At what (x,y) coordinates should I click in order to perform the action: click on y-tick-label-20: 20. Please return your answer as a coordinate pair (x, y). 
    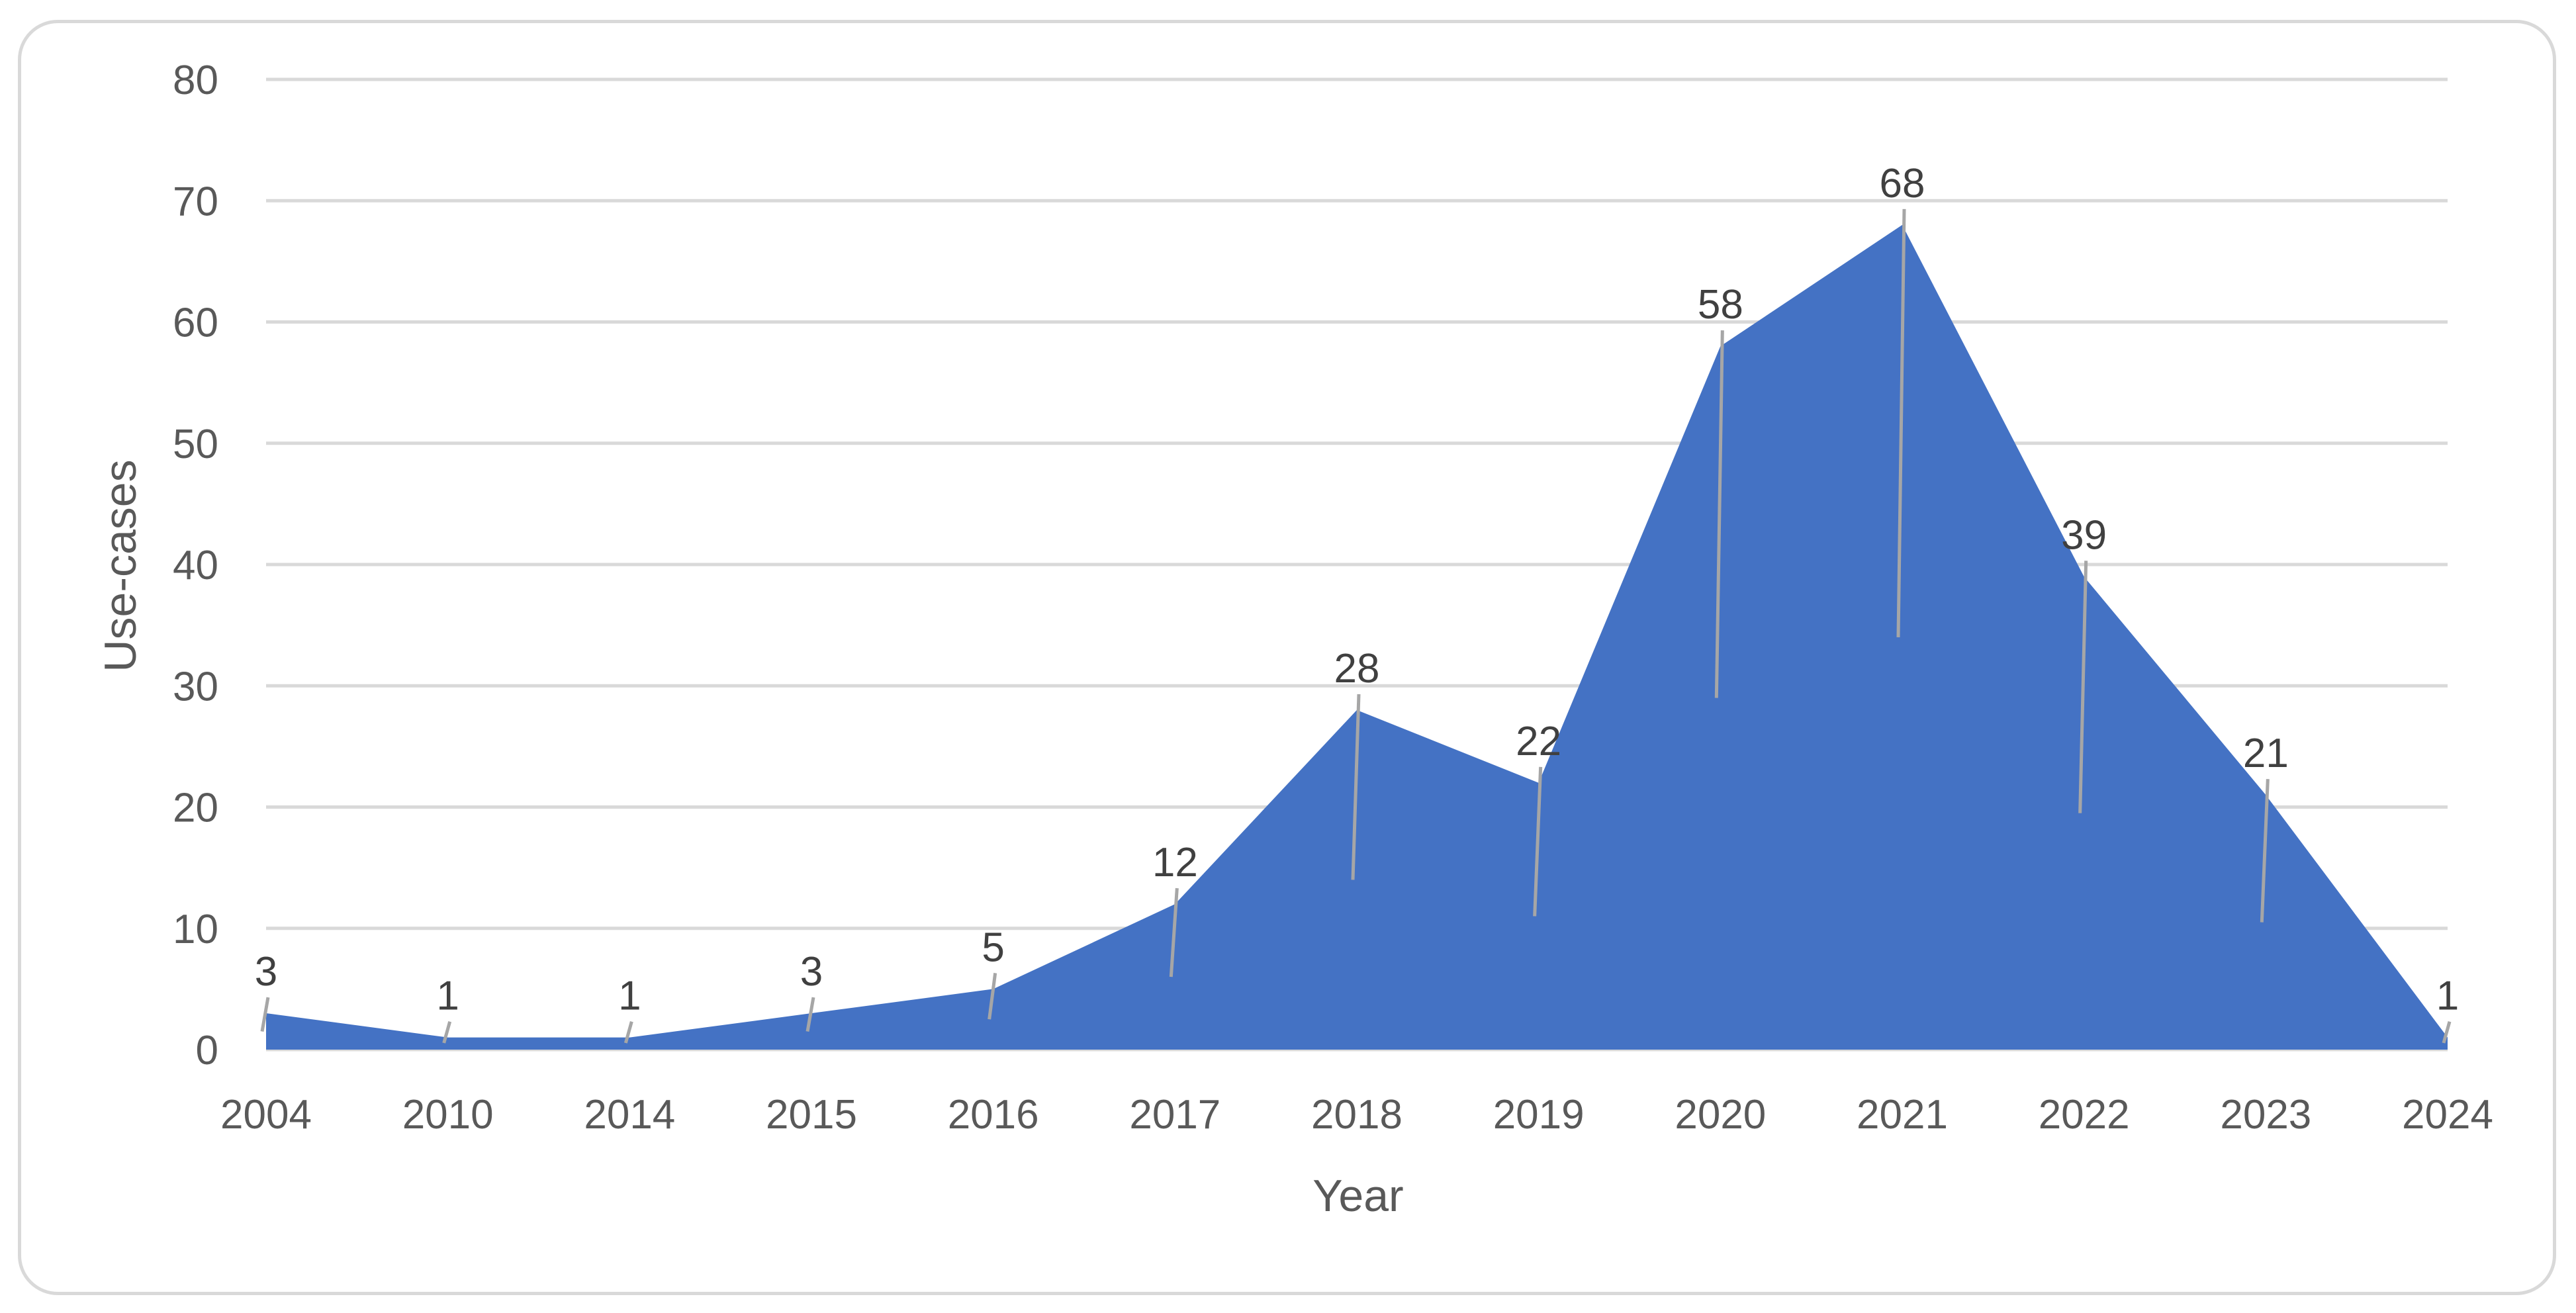
    Looking at the image, I should click on (195, 808).